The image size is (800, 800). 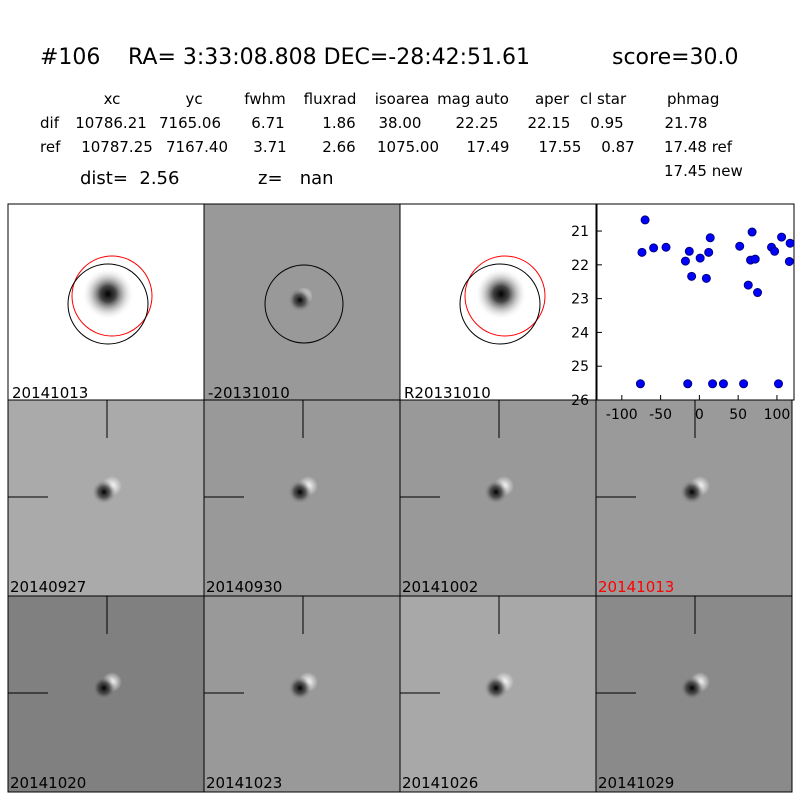 What do you see at coordinates (636, 783) in the screenshot?
I see `panel-label: 20141029` at bounding box center [636, 783].